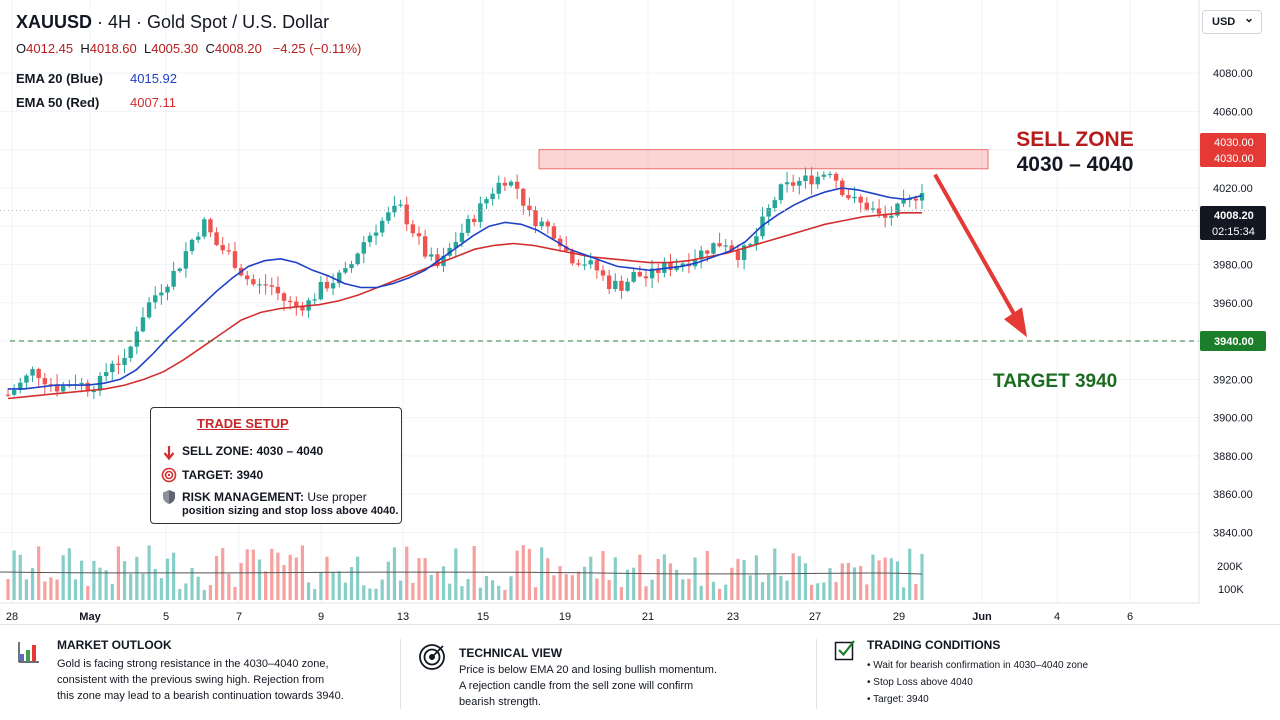 This screenshot has width=1280, height=720. I want to click on setup-risk: RISK MANAGEMENT: Use proper, so click(274, 497).